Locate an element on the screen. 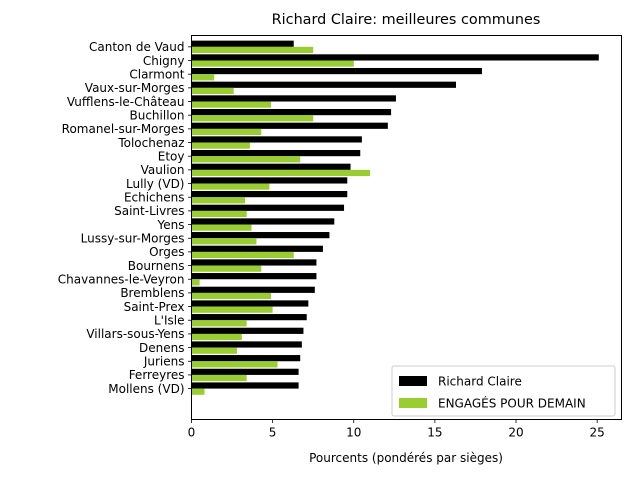 This screenshot has width=640, height=480. y-tick-label: L'Isle is located at coordinates (169, 321).